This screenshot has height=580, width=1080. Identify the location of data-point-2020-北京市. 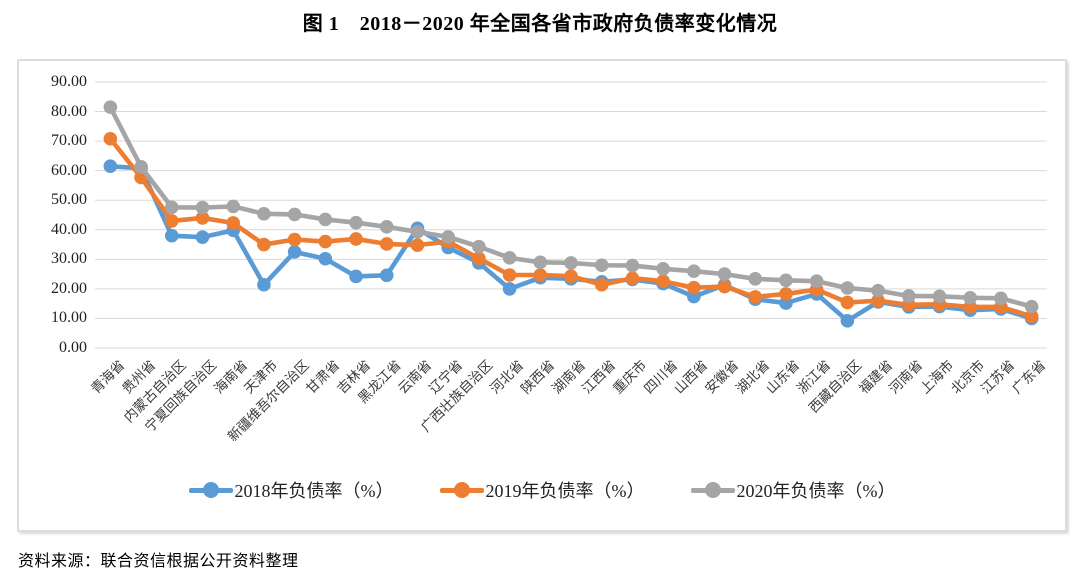
(970, 297).